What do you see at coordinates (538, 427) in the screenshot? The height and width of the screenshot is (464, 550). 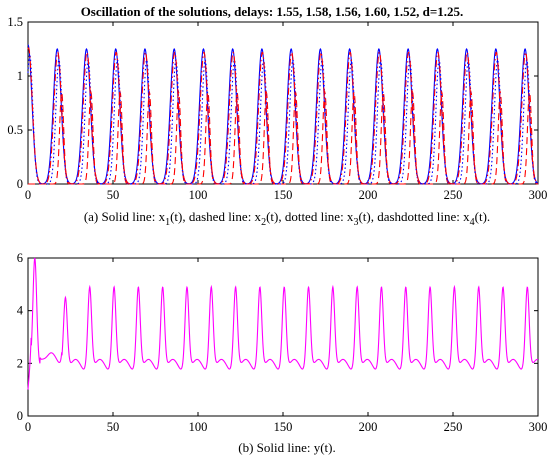 I see `panel-b-xtick-label: 300` at bounding box center [538, 427].